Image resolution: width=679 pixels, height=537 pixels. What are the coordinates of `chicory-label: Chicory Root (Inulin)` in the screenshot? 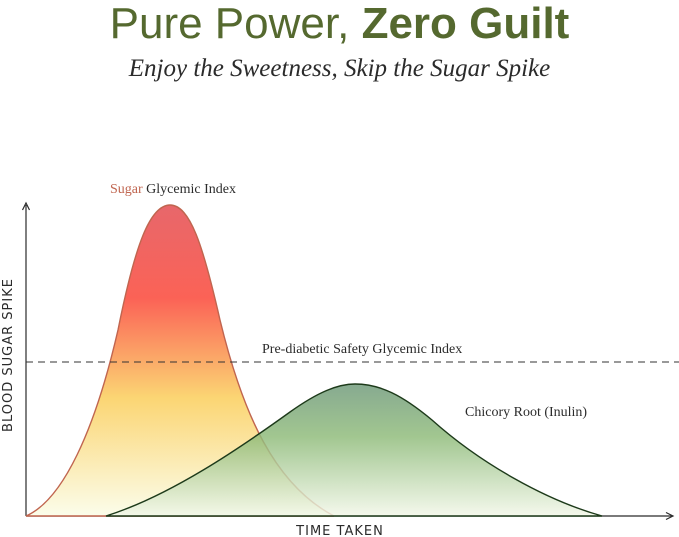 It's located at (526, 412).